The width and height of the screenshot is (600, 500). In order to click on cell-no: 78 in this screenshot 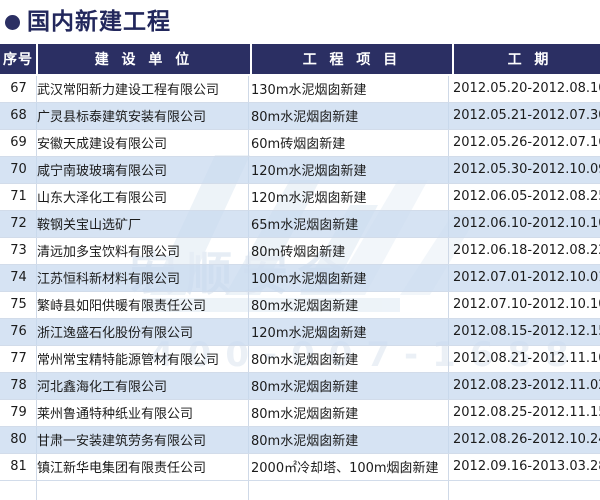, I will do `click(18, 386)`.